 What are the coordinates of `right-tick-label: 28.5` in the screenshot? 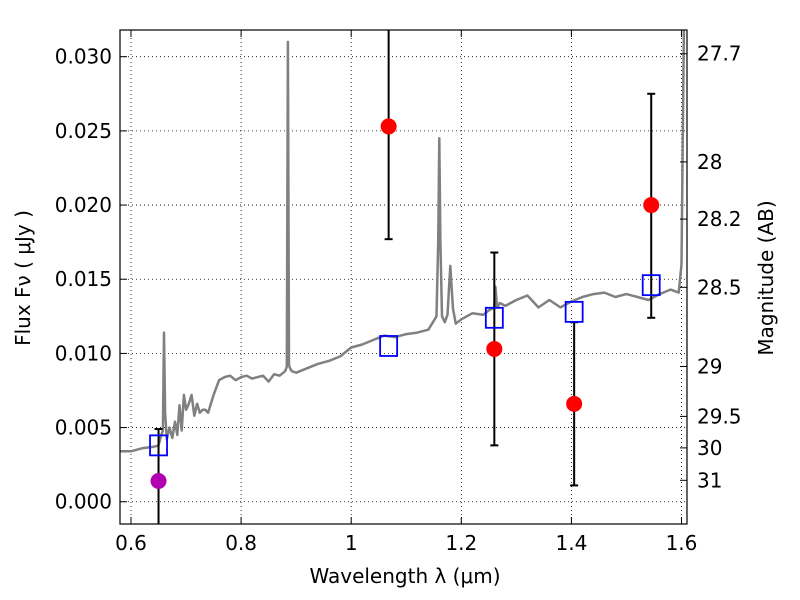 It's located at (719, 287).